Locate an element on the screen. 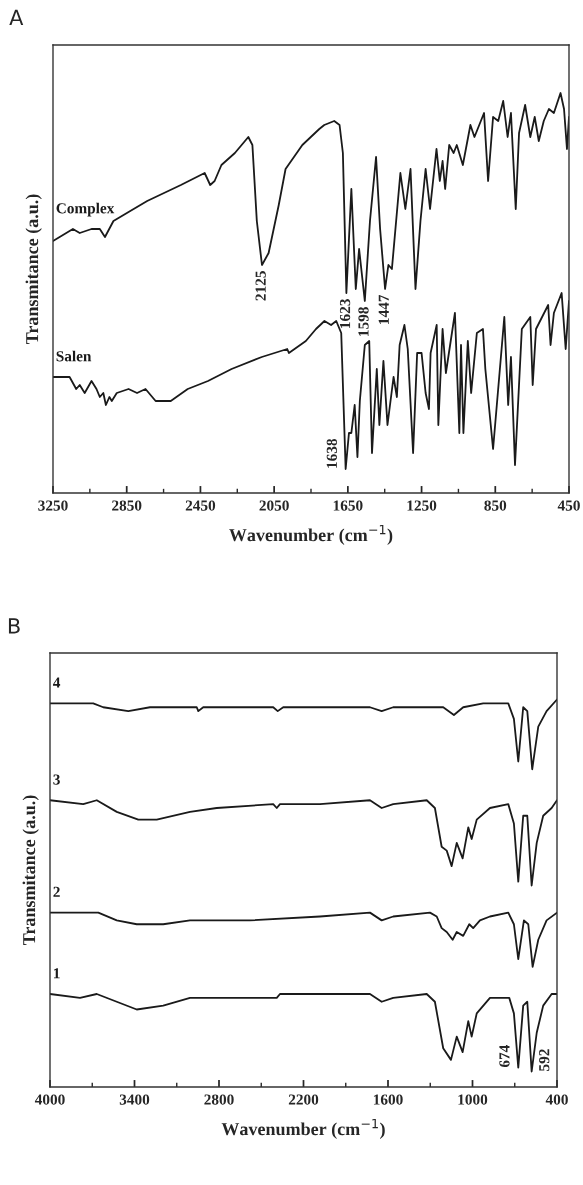  x-tick-label: 850 is located at coordinates (495, 505).